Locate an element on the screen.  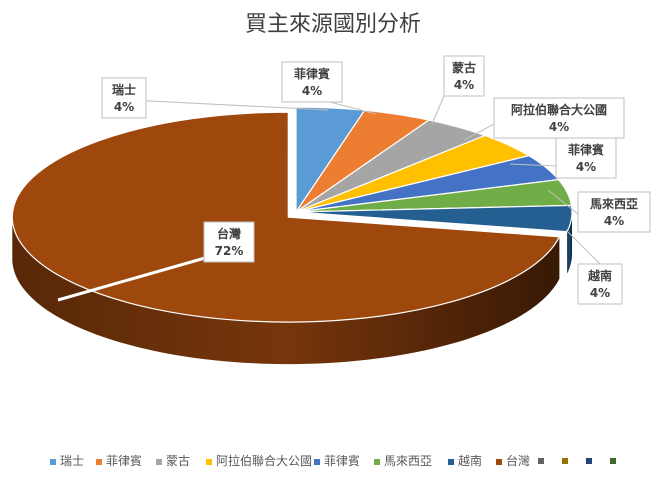
legend-item-0: 瑞士 is located at coordinates (67, 460).